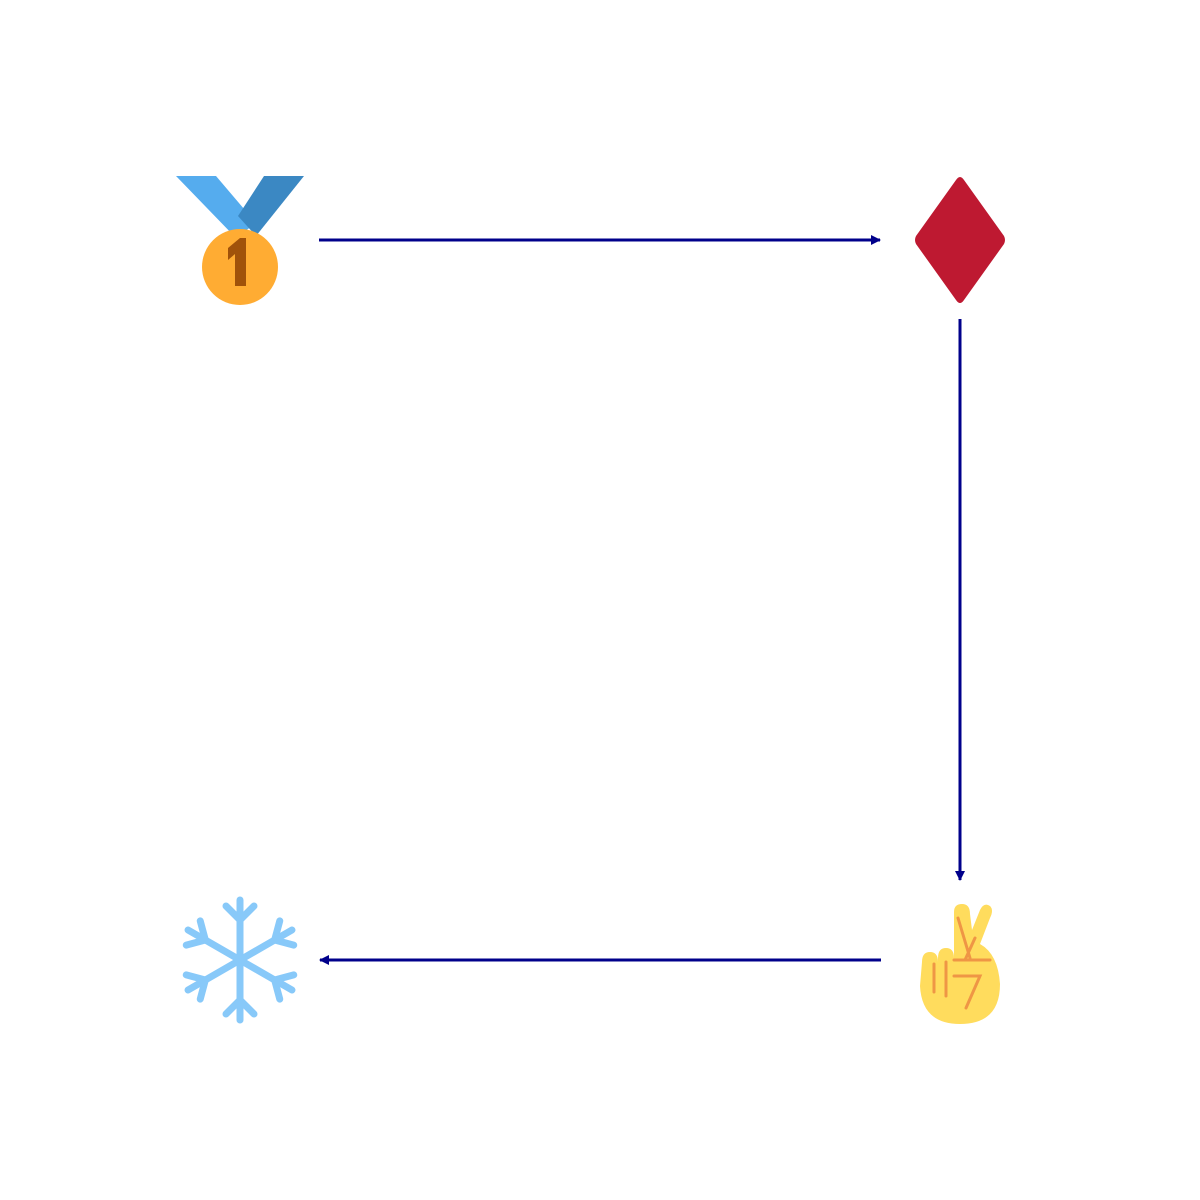  I want to click on snowflake-icon, so click(240, 958).